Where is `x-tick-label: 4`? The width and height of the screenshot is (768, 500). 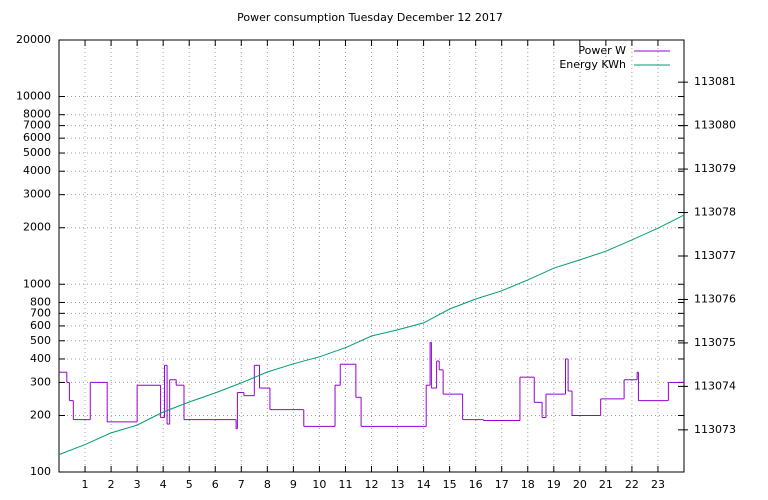 x-tick-label: 4 is located at coordinates (163, 484).